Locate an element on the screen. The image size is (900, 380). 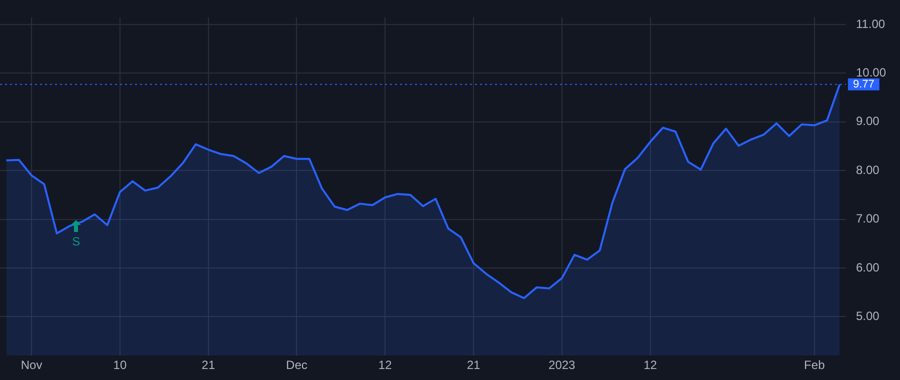
x-tick-label: 10 is located at coordinates (120, 365).